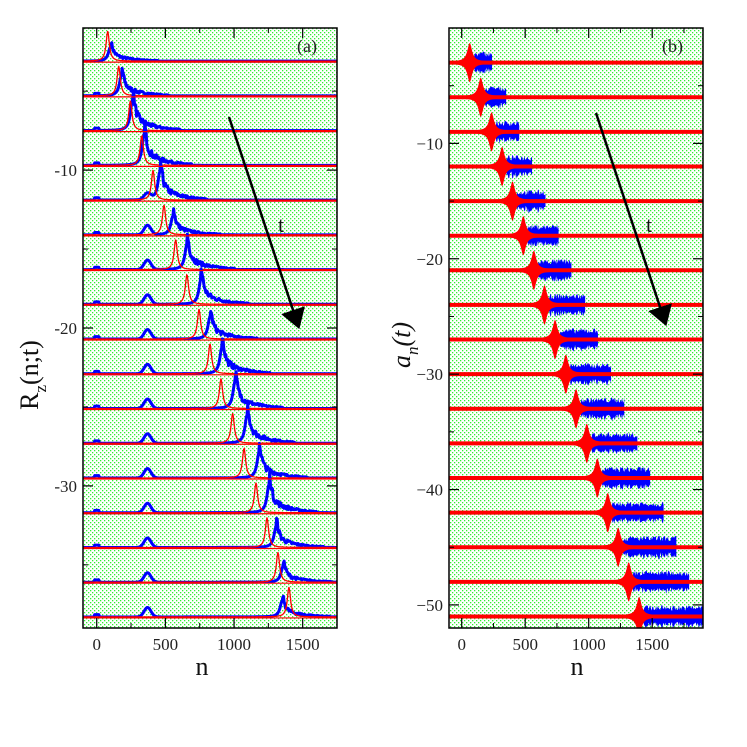  What do you see at coordinates (65, 170) in the screenshot?
I see `y-tick-label: -10` at bounding box center [65, 170].